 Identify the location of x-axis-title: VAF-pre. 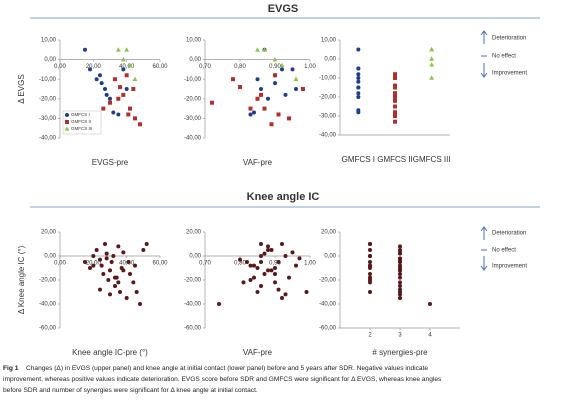
(258, 352).